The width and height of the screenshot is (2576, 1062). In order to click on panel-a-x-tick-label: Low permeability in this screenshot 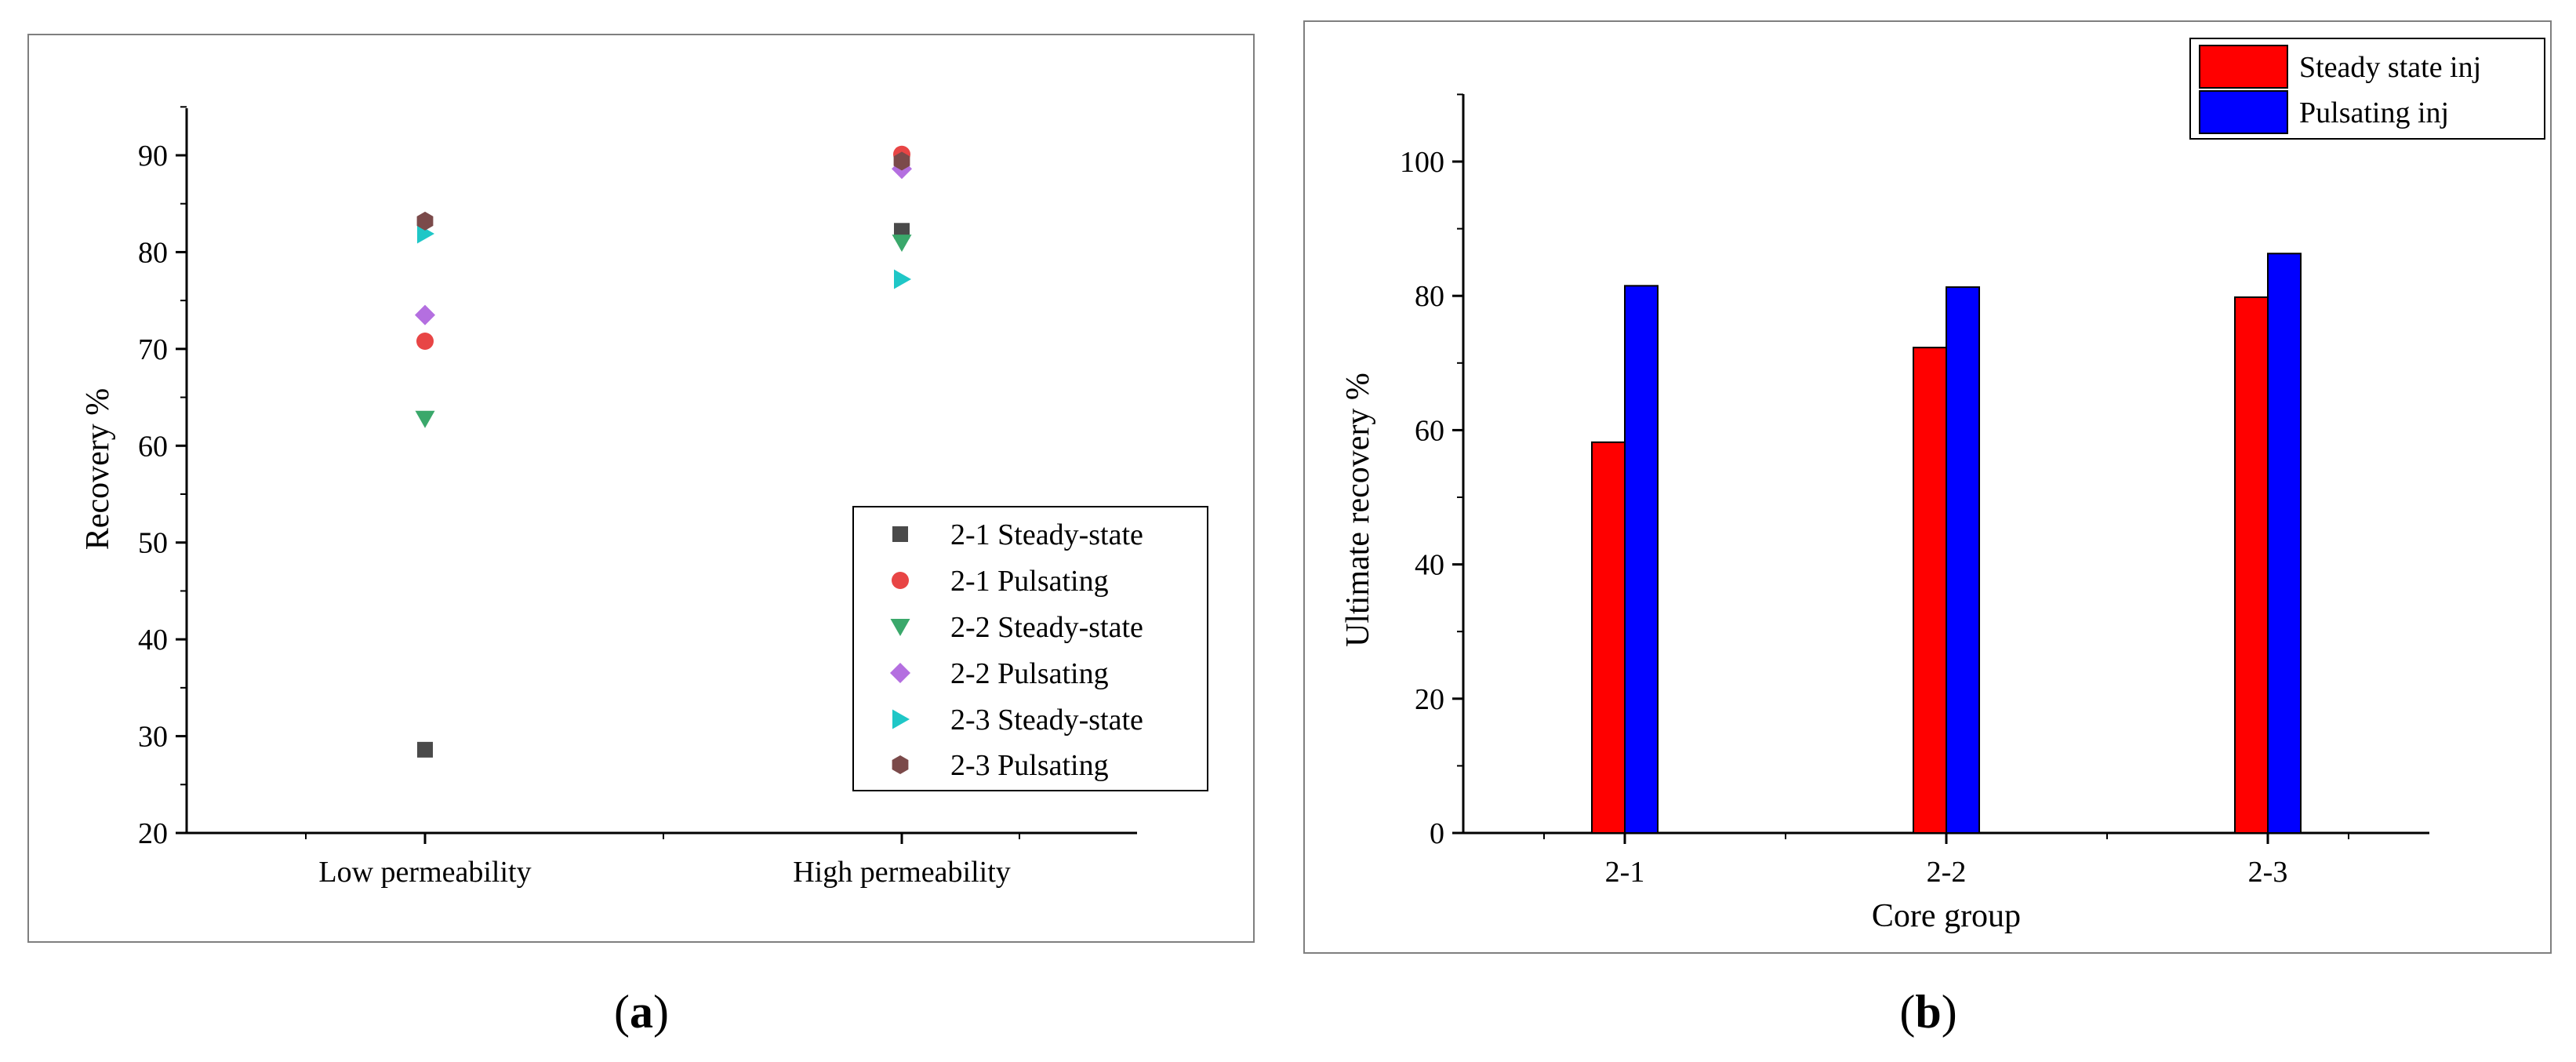, I will do `click(424, 872)`.